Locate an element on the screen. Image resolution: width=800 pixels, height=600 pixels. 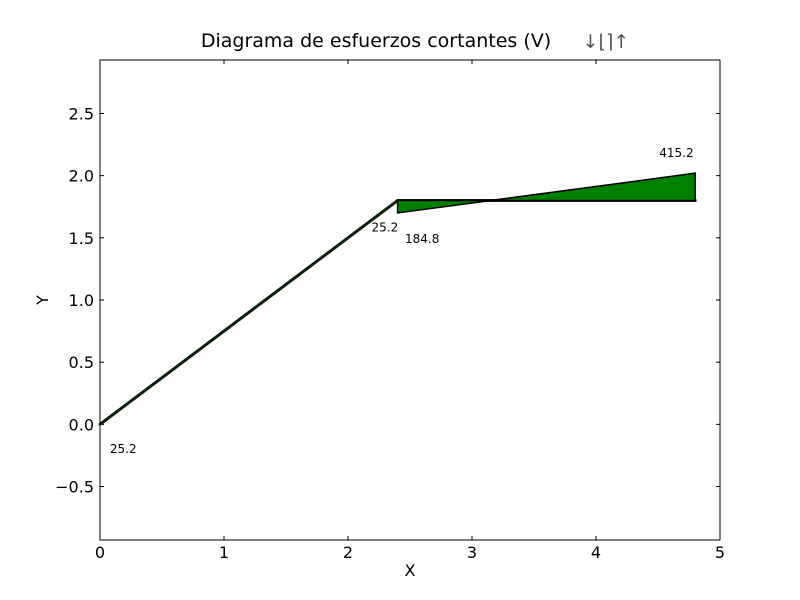
y-tick-label: 1.0 is located at coordinates (81, 300).